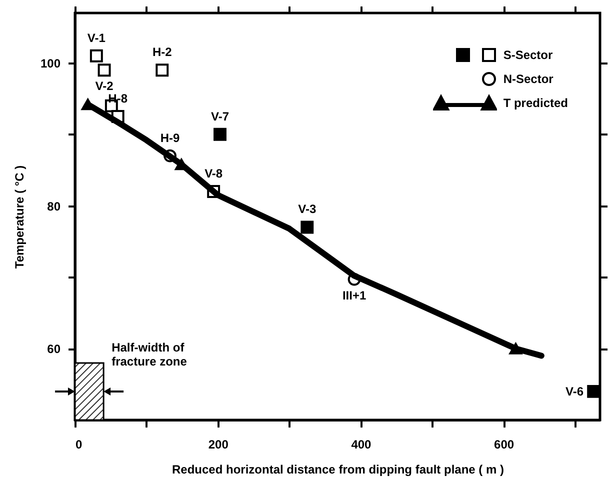 The width and height of the screenshot is (608, 482). I want to click on legend-label: S-Sector, so click(528, 55).